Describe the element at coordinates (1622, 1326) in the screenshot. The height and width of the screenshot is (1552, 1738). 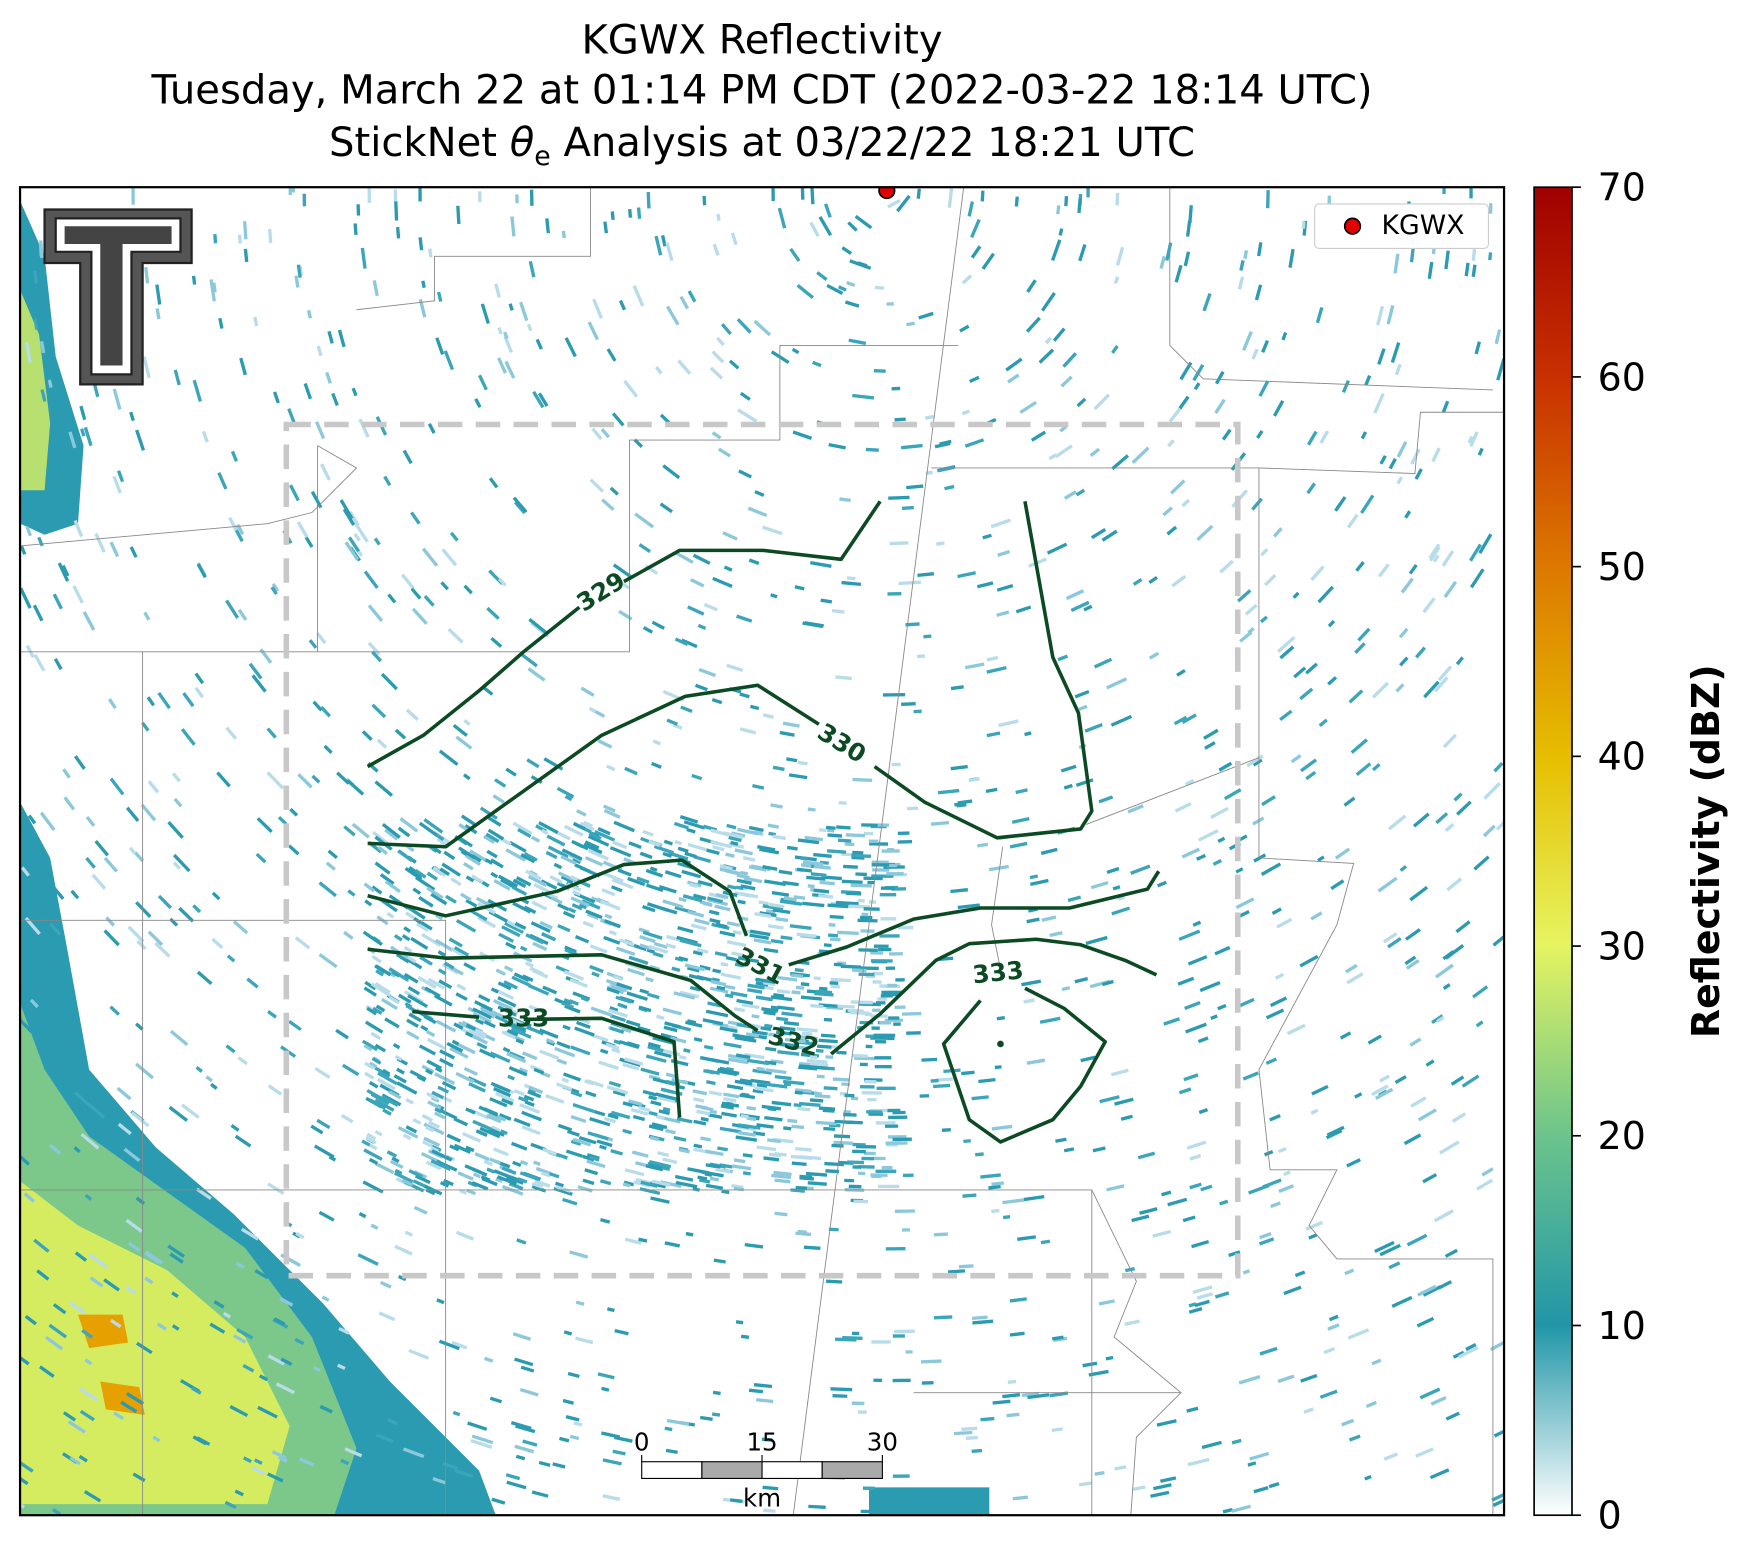
I see `colorbar-tick-label: 10` at that location.